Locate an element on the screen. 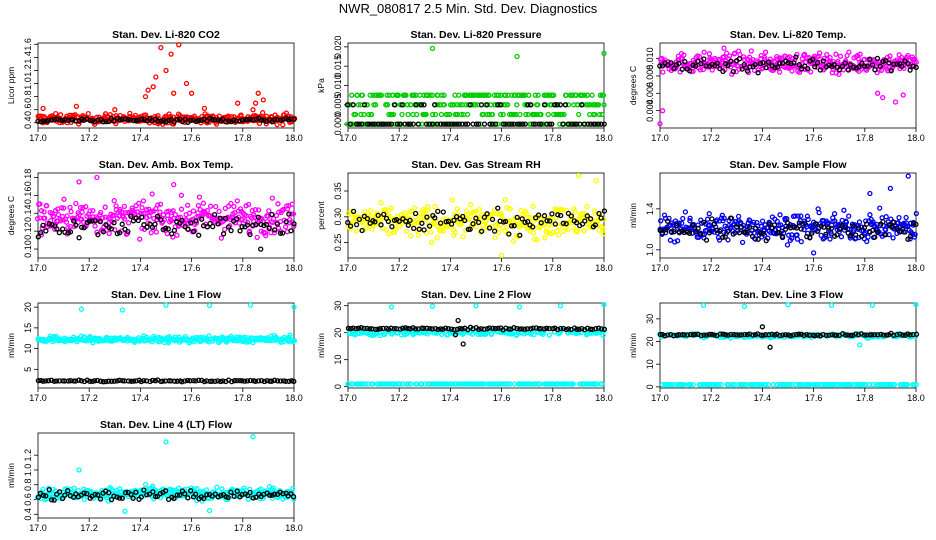 The width and height of the screenshot is (936, 540). y-tick-label: 1.6 is located at coordinates (28, 44).